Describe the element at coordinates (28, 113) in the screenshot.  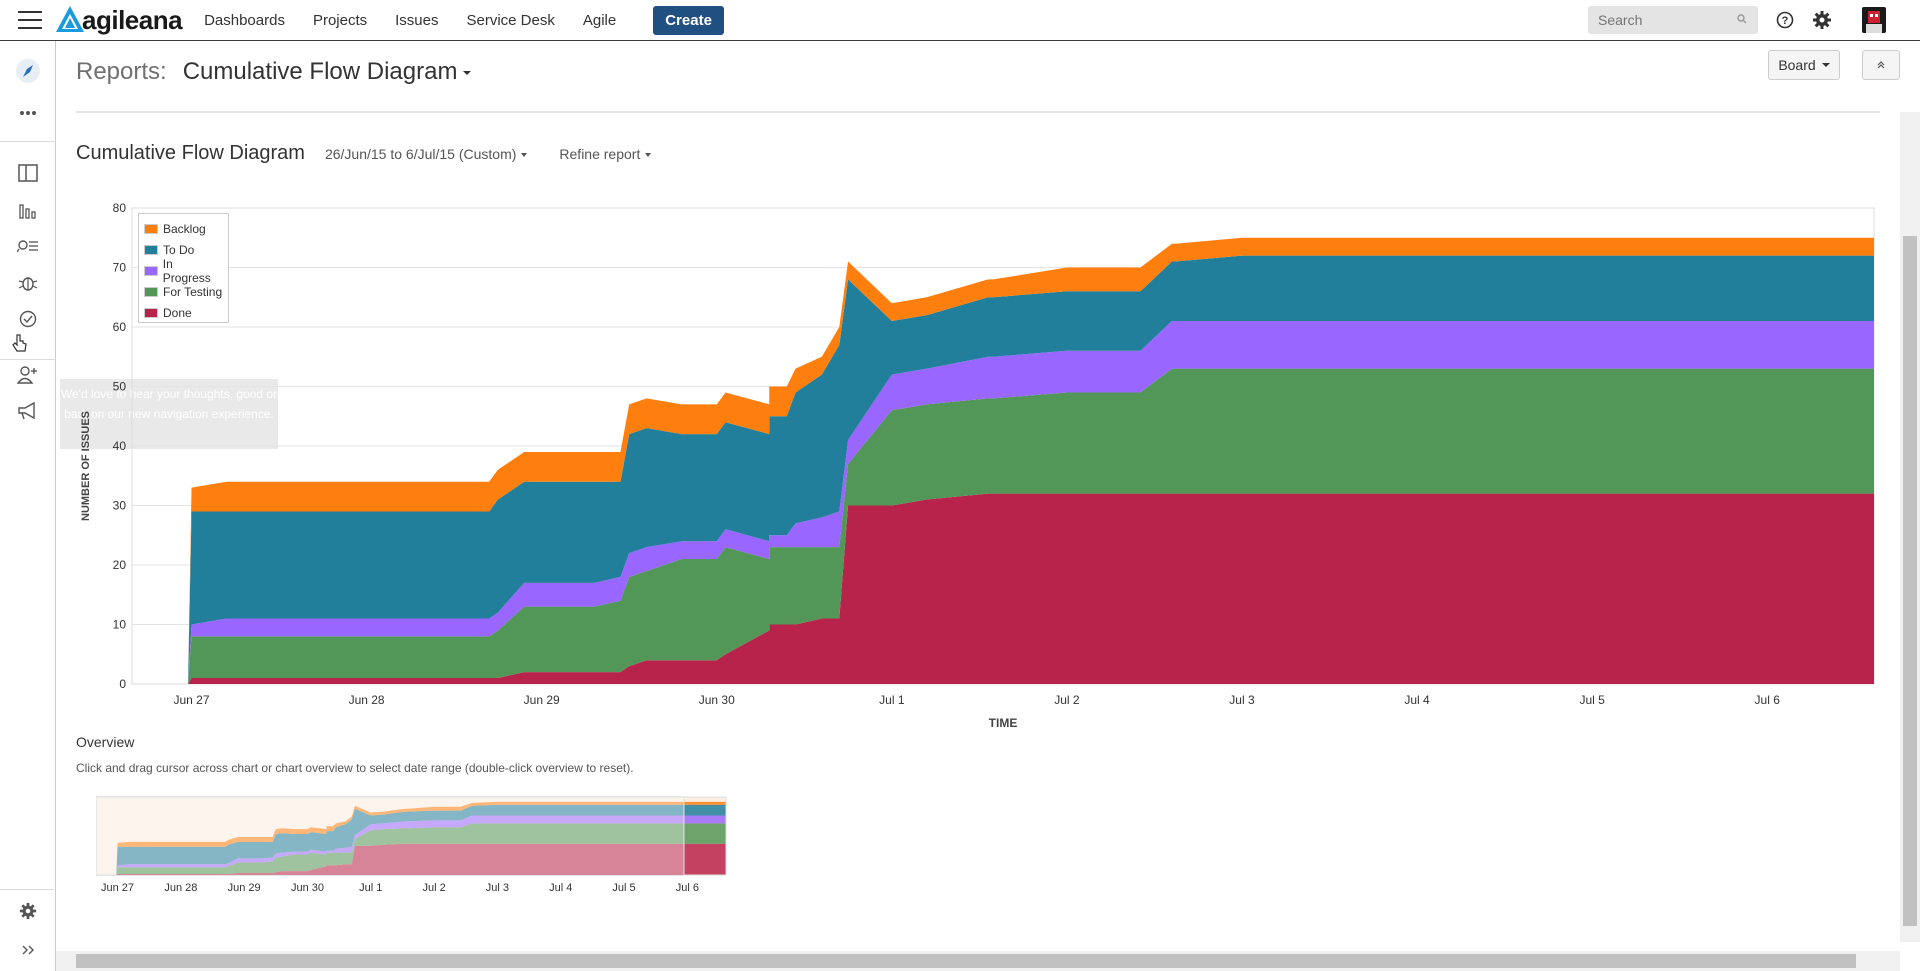
I see `more-options-icon` at that location.